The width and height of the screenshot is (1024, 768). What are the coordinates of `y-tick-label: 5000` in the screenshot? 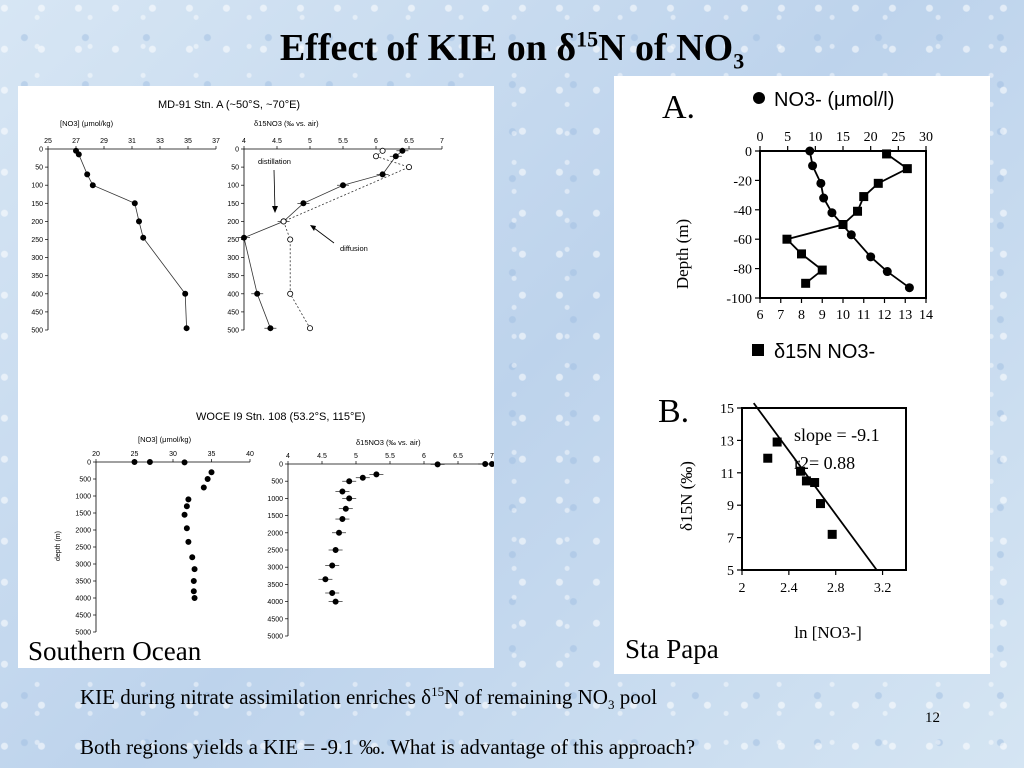 It's located at (275, 637).